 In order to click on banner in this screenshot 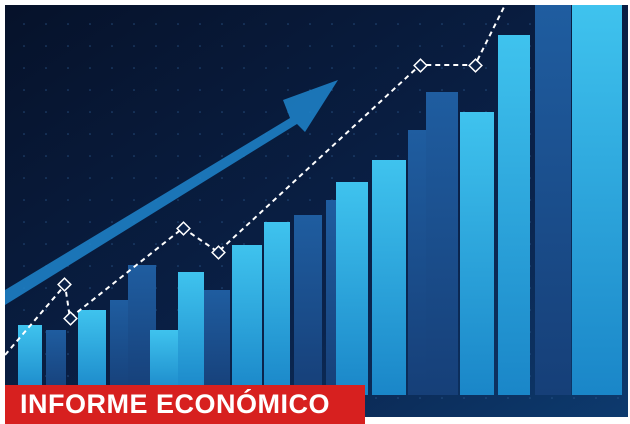, I will do `click(185, 404)`.